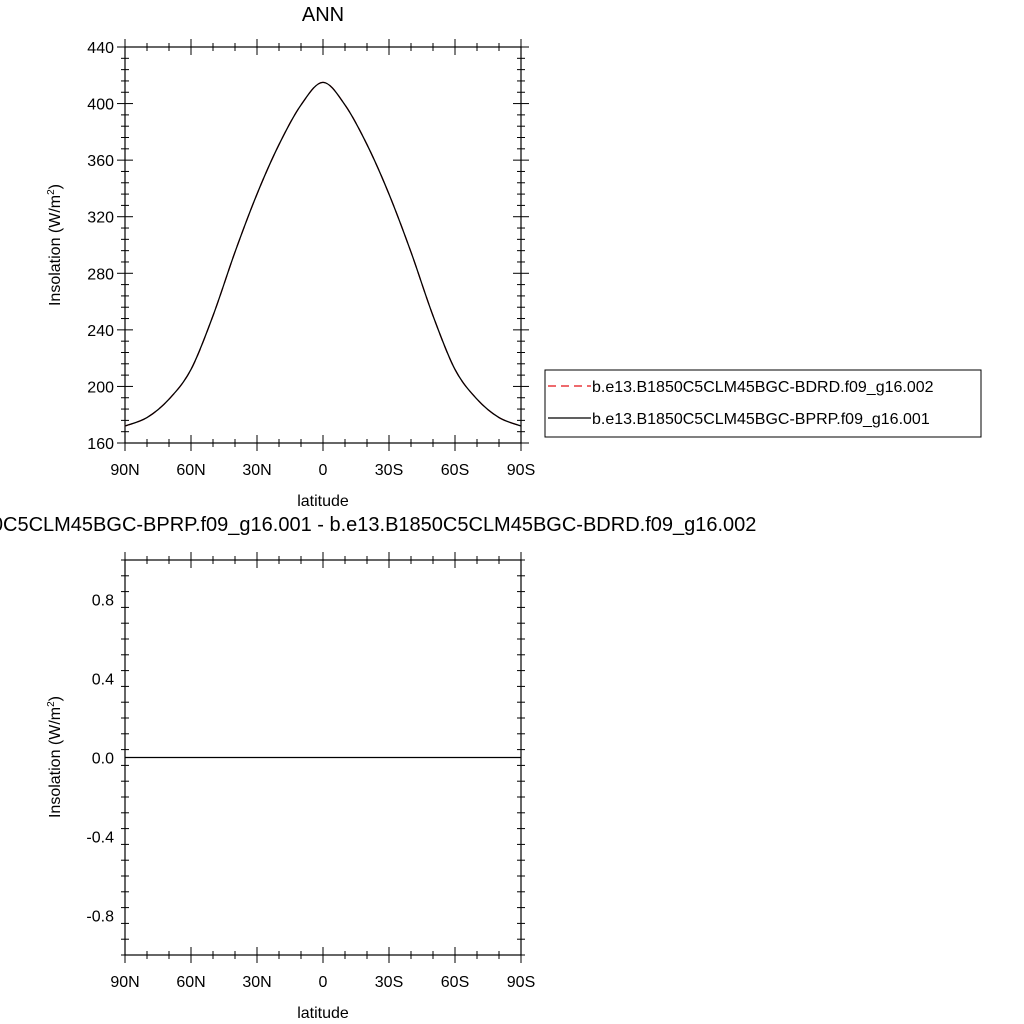  I want to click on top-y-axis-label: Insolation (W/m2), so click(55, 245).